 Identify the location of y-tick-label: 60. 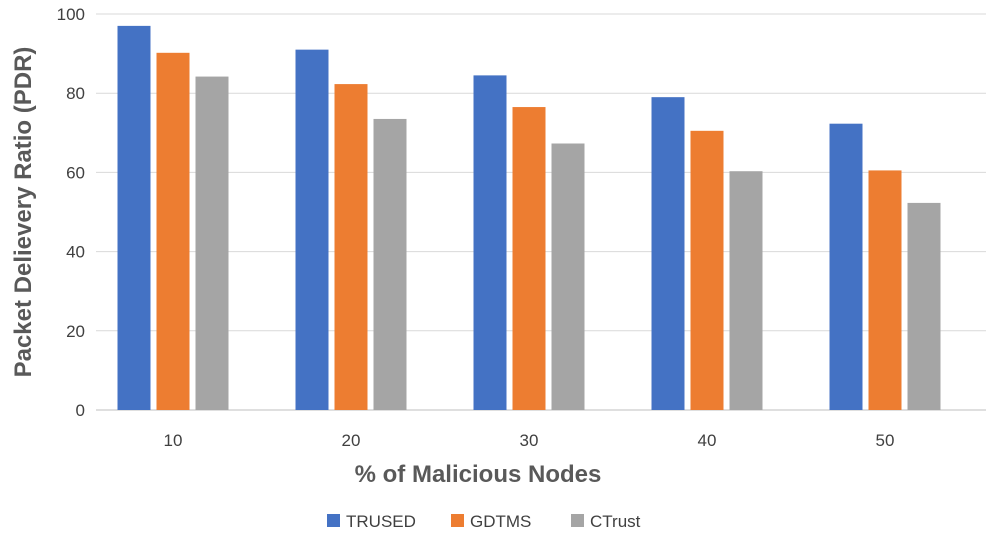
(75, 172).